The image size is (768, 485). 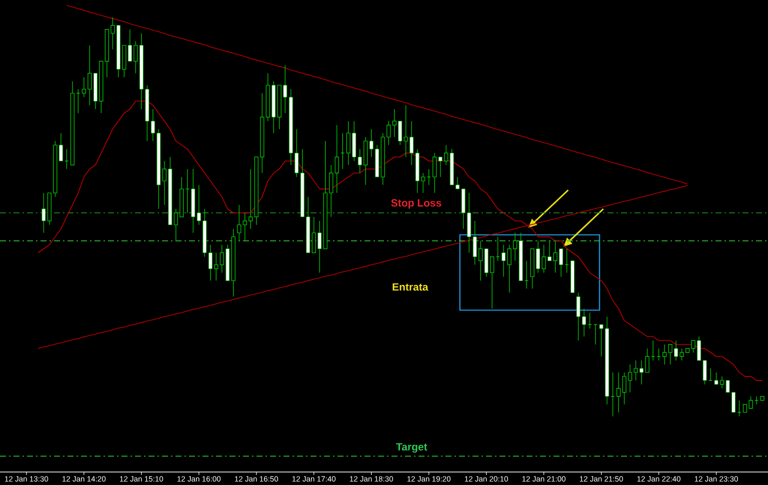 I want to click on annotation: Stop Loss, so click(x=416, y=204).